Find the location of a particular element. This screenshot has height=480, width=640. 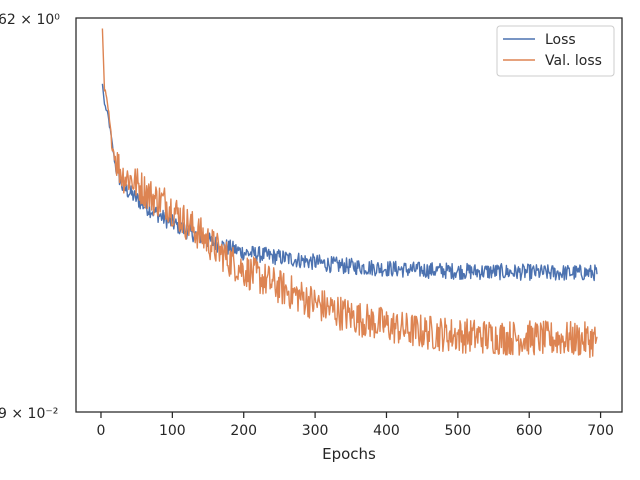

y-tick-label-bottom: 9 × 10⁻² is located at coordinates (29, 414).